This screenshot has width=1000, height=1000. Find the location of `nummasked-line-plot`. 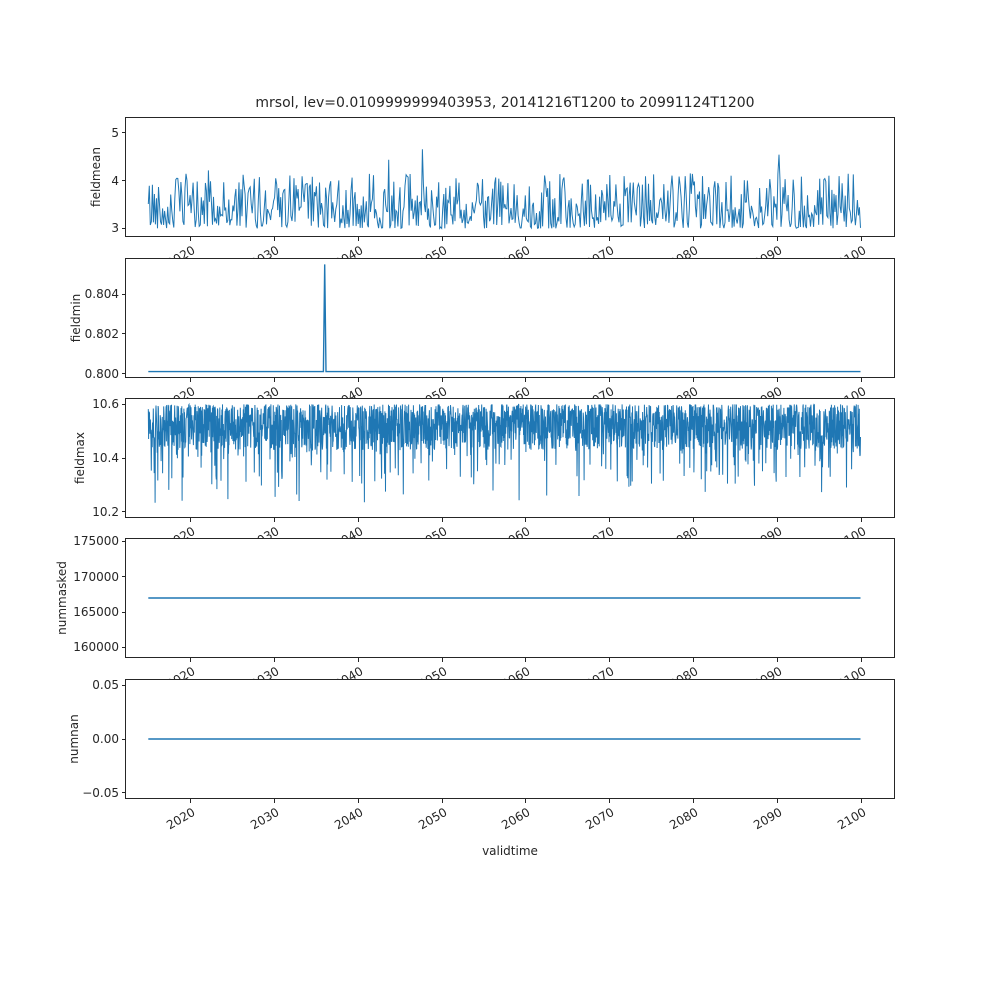

nummasked-line-plot is located at coordinates (504, 598).